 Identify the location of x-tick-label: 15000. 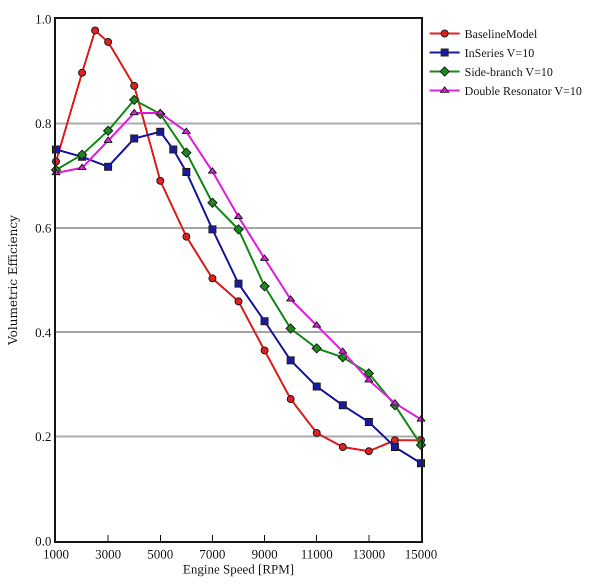
(421, 554).